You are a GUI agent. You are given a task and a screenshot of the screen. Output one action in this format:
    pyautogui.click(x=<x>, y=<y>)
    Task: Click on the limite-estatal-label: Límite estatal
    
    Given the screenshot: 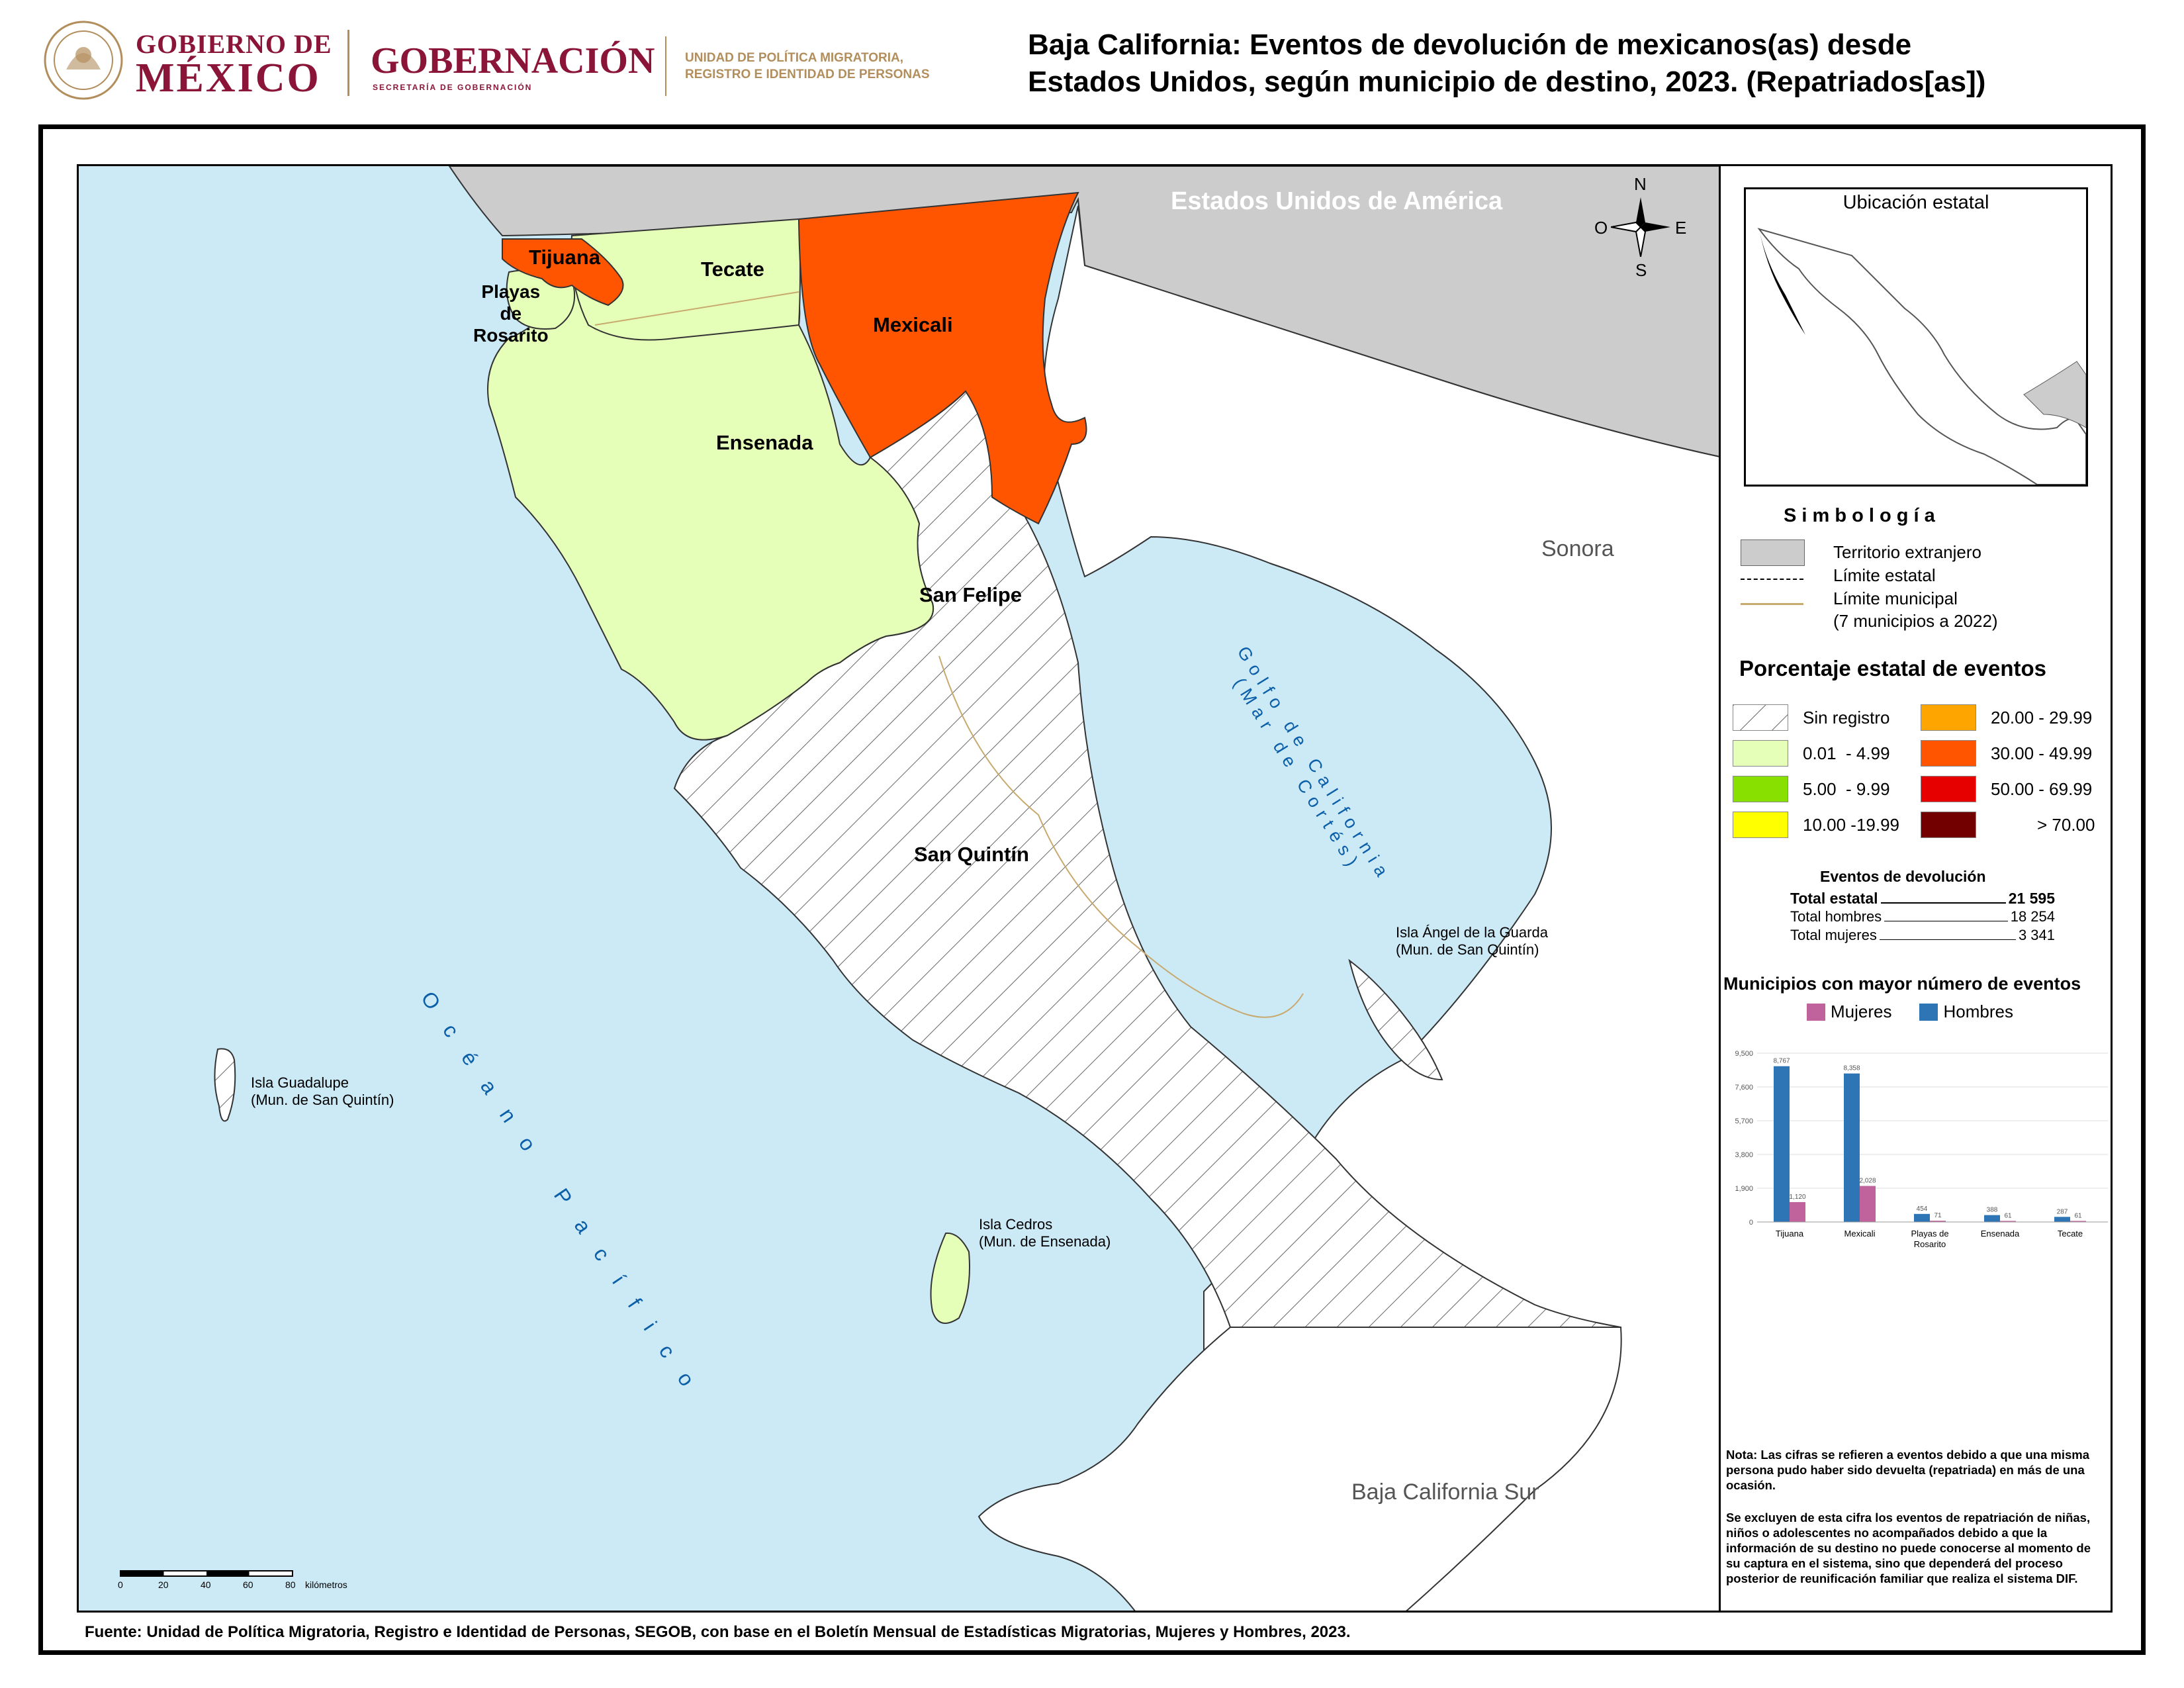 What is the action you would take?
    pyautogui.click(x=1885, y=575)
    